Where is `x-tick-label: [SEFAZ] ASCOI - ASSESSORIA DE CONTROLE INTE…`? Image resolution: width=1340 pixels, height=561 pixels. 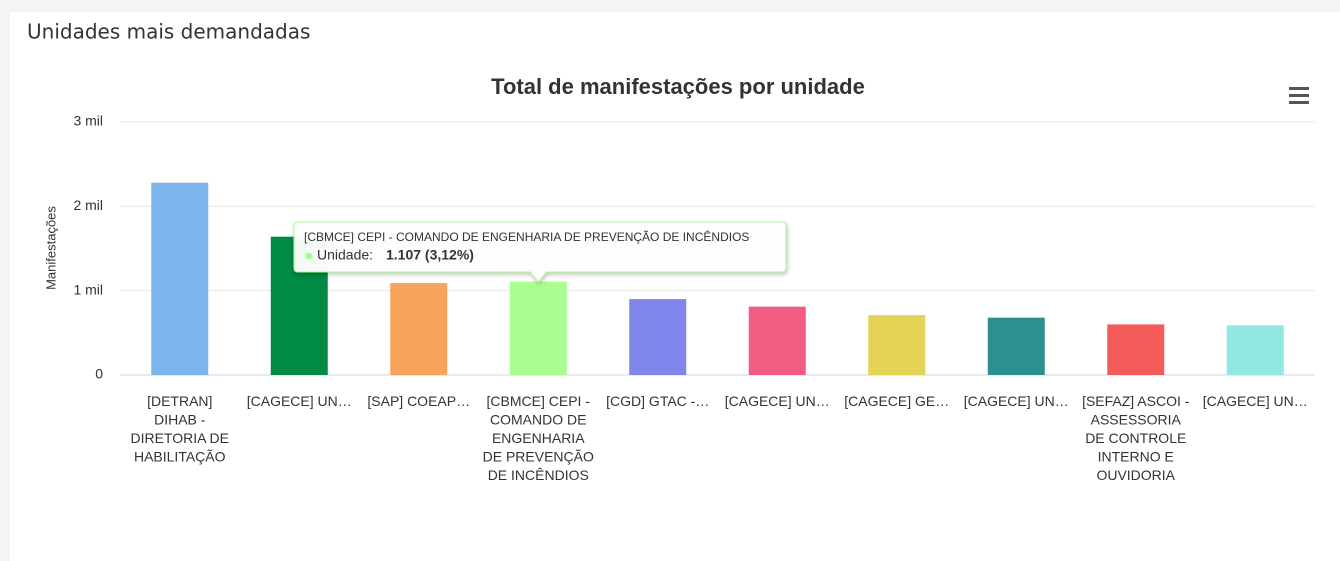
x-tick-label: [SEFAZ] ASCOI - ASSESSORIA DE CONTROLE INTE… is located at coordinates (1136, 438).